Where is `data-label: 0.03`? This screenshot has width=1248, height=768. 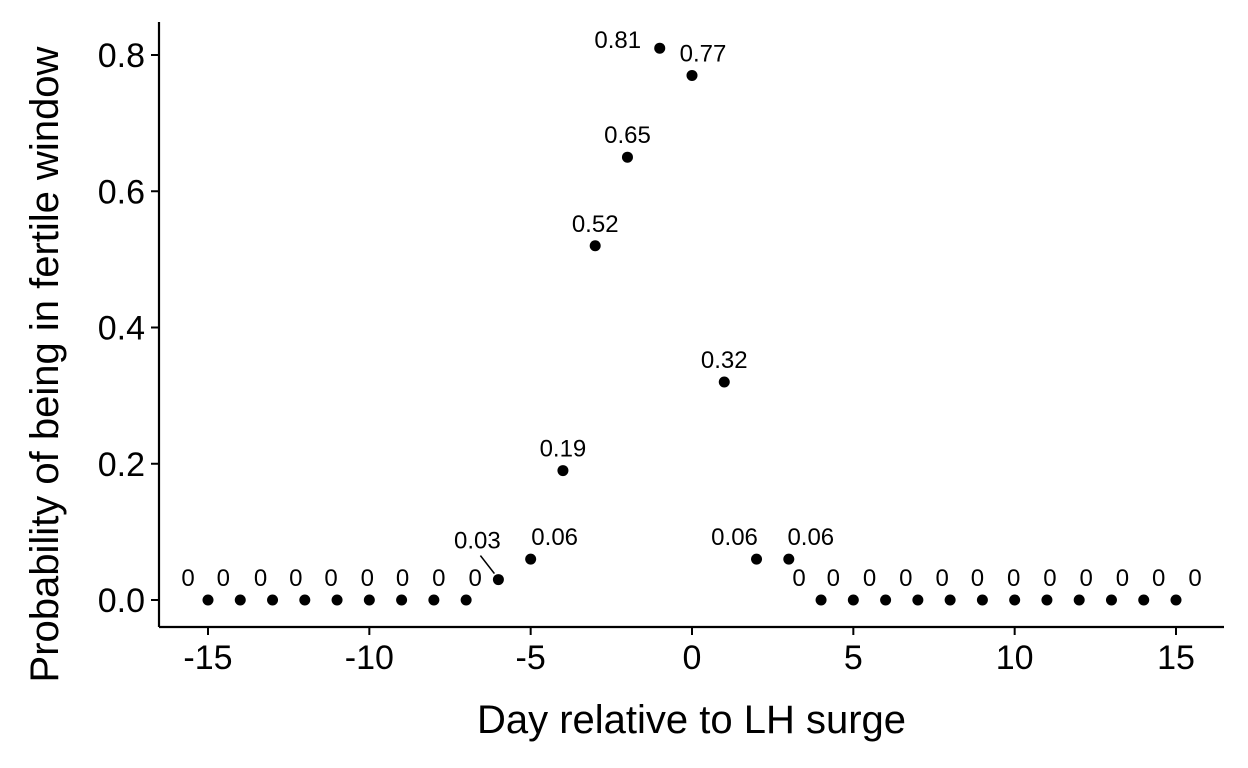
data-label: 0.03 is located at coordinates (477, 541).